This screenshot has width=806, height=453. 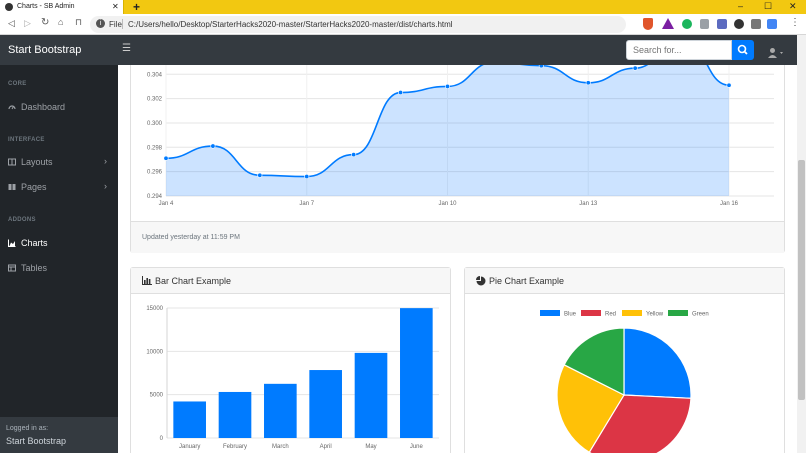 What do you see at coordinates (37, 162) in the screenshot?
I see `sidebar-item-label: Layouts` at bounding box center [37, 162].